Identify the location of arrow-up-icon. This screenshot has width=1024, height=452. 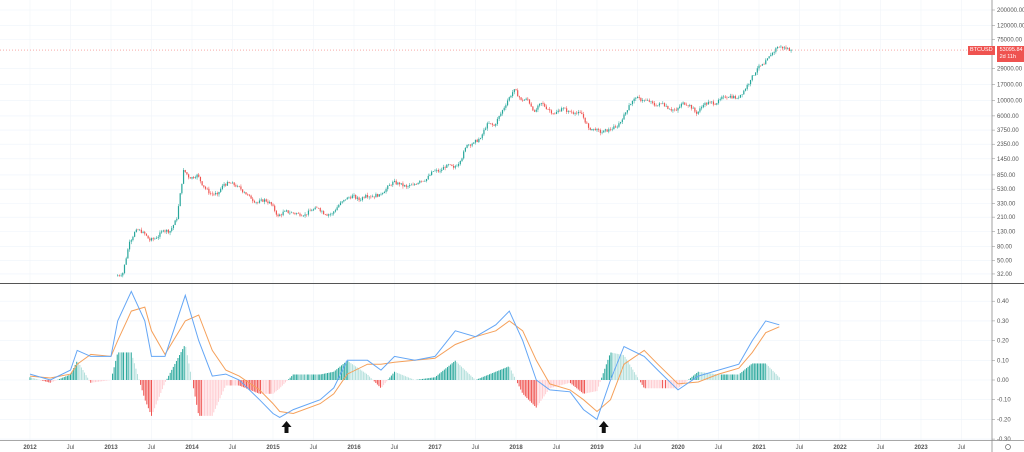
(286, 427).